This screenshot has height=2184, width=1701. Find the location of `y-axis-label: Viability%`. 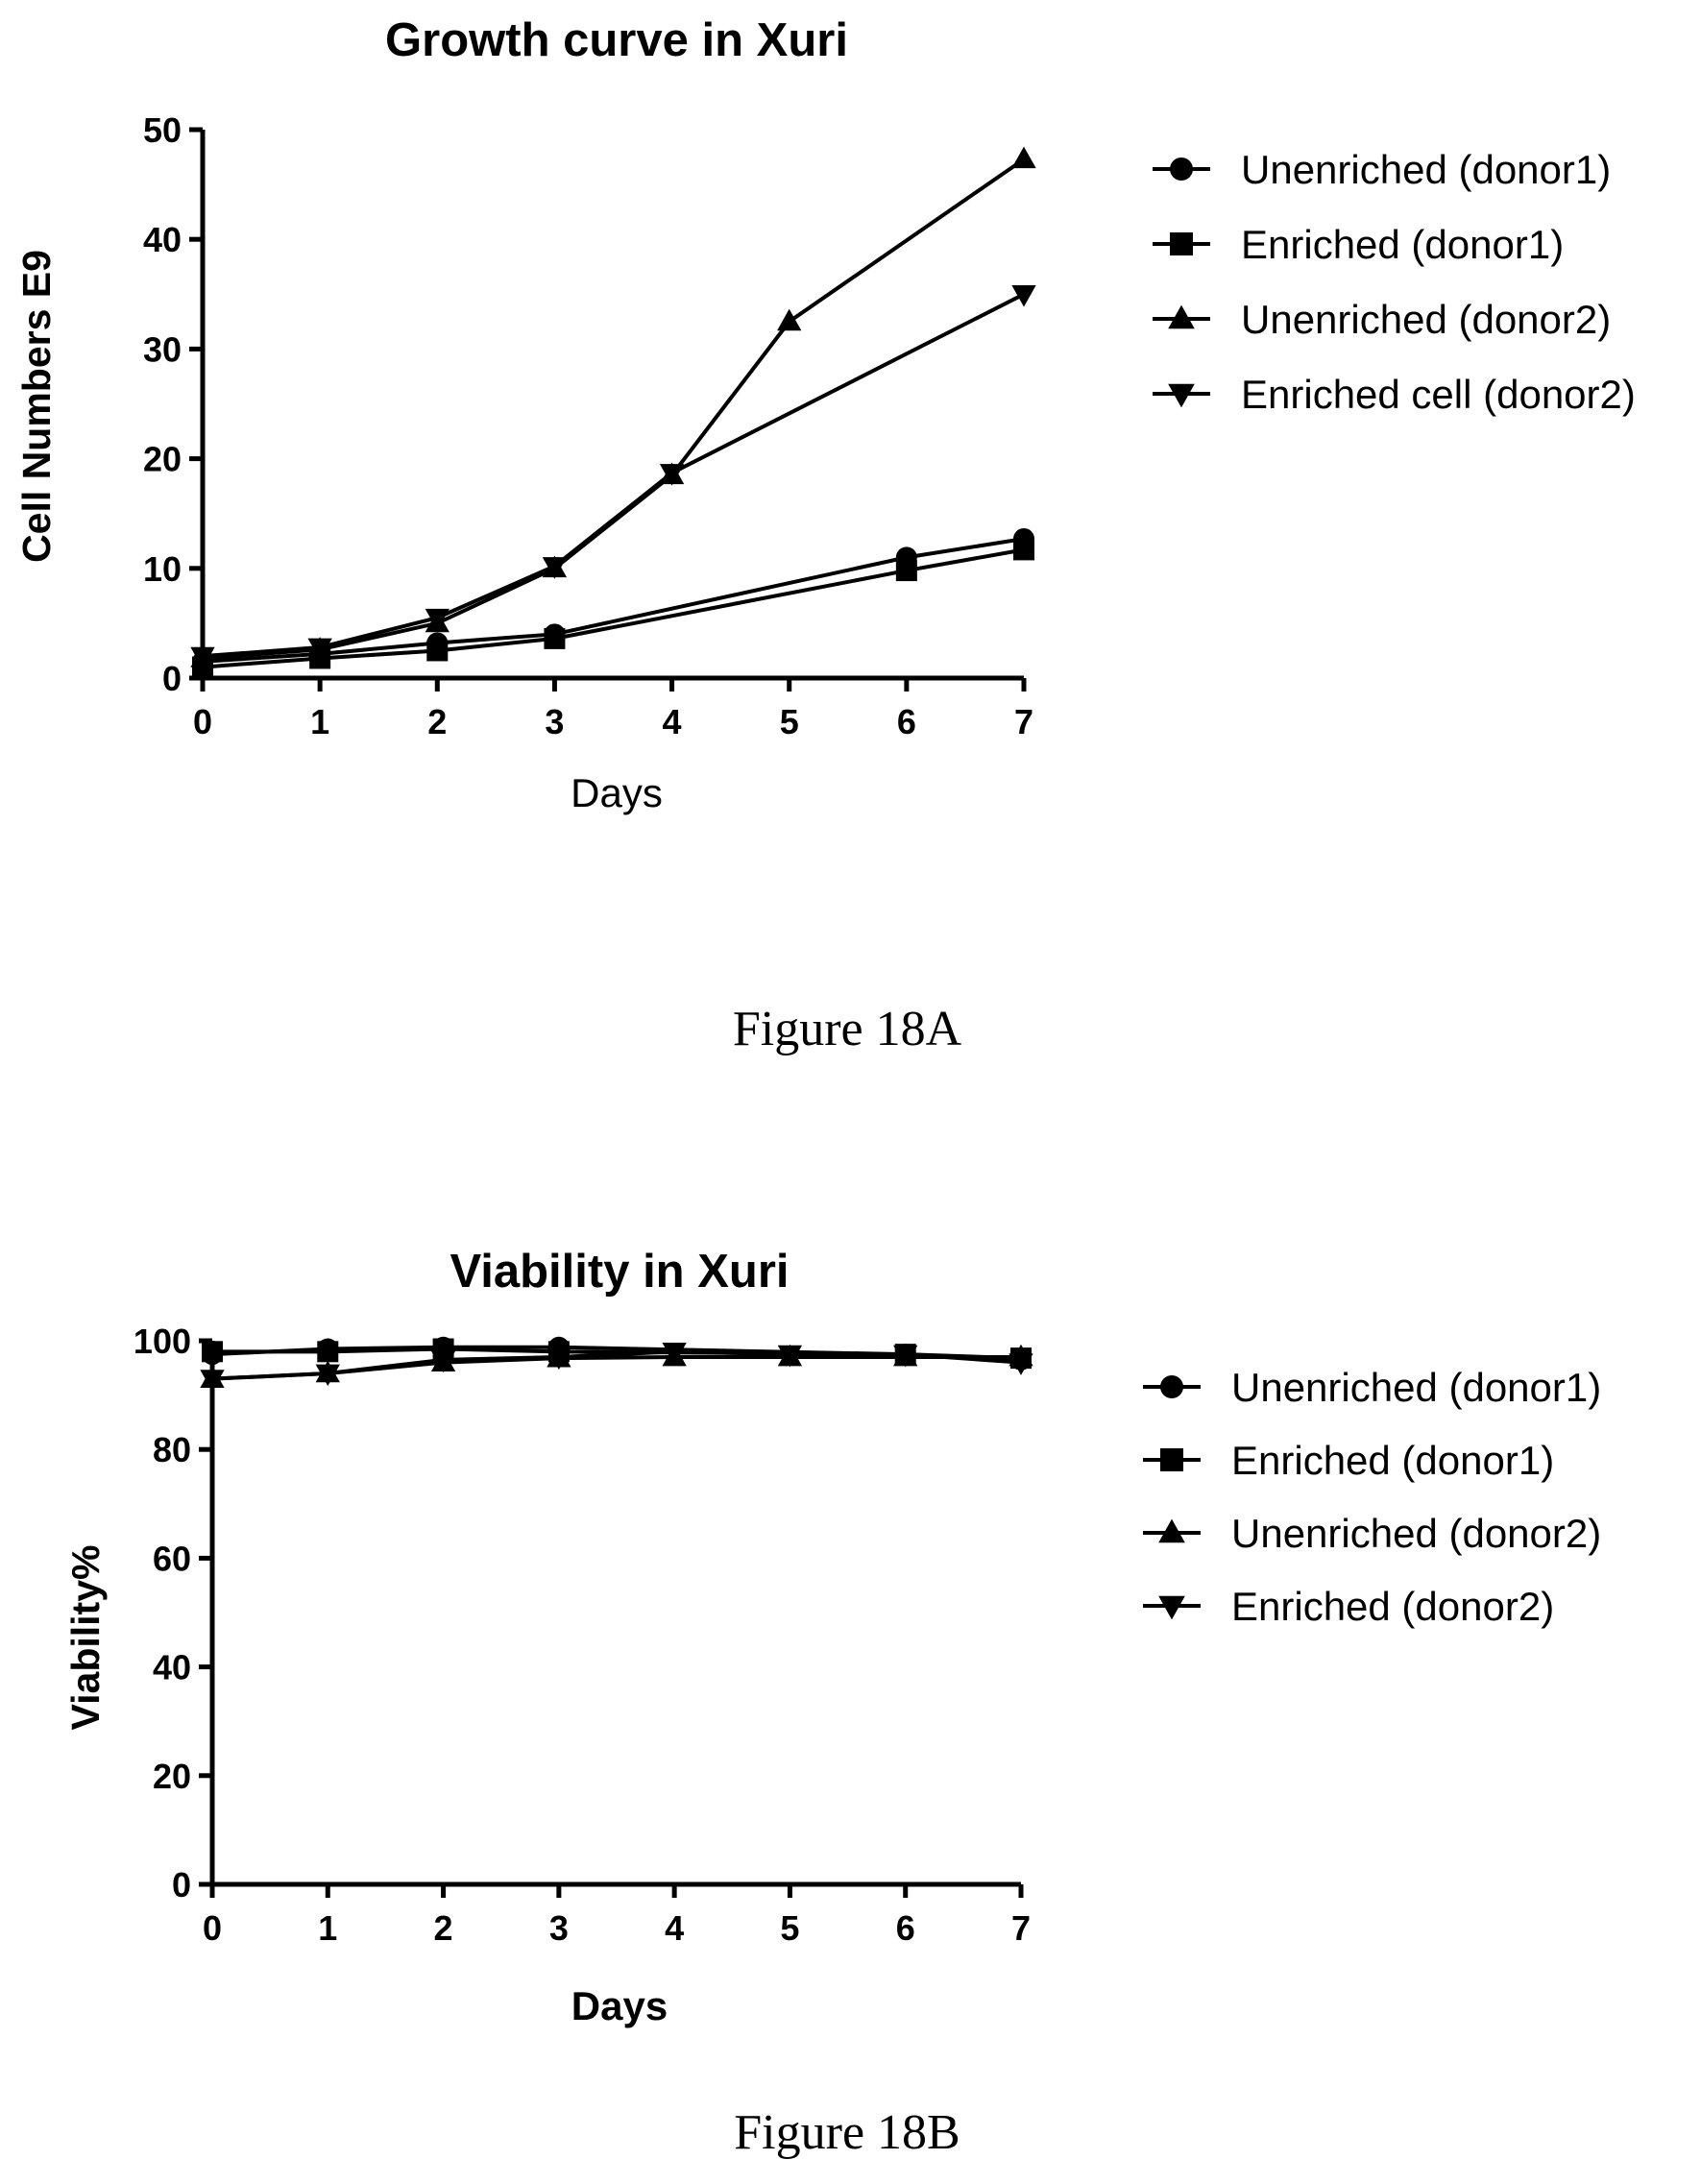

y-axis-label: Viability% is located at coordinates (85, 1638).